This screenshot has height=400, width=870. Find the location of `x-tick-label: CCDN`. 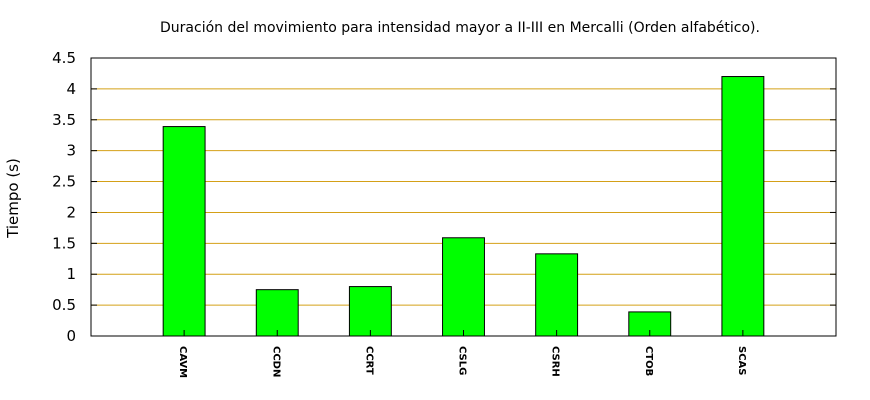

x-tick-label: CCDN is located at coordinates (275, 361).